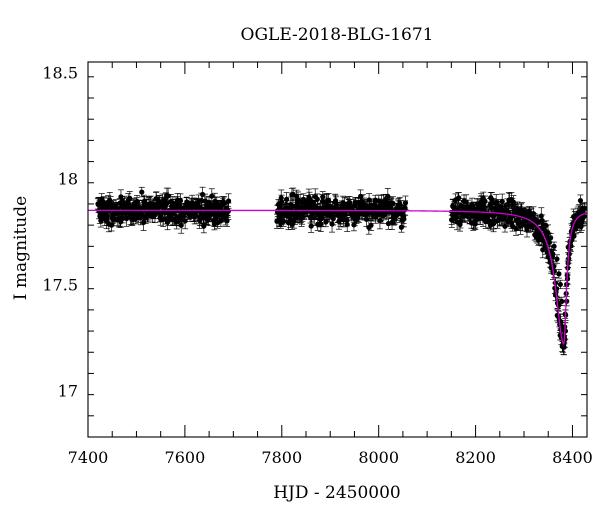 The width and height of the screenshot is (600, 512). I want to click on x-tick-label: 7600, so click(185, 457).